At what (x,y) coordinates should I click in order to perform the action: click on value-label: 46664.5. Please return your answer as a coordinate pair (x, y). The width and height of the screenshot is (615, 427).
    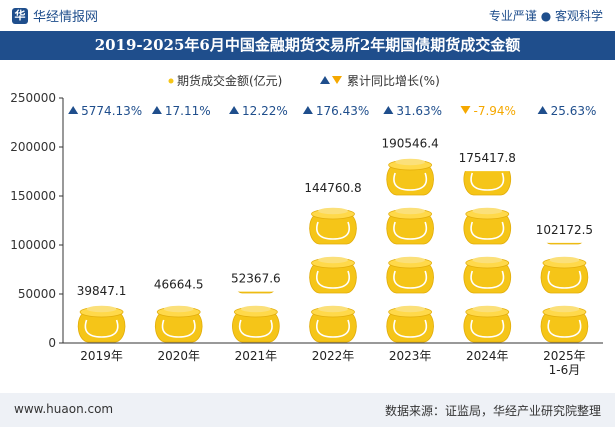
    Looking at the image, I should click on (179, 284).